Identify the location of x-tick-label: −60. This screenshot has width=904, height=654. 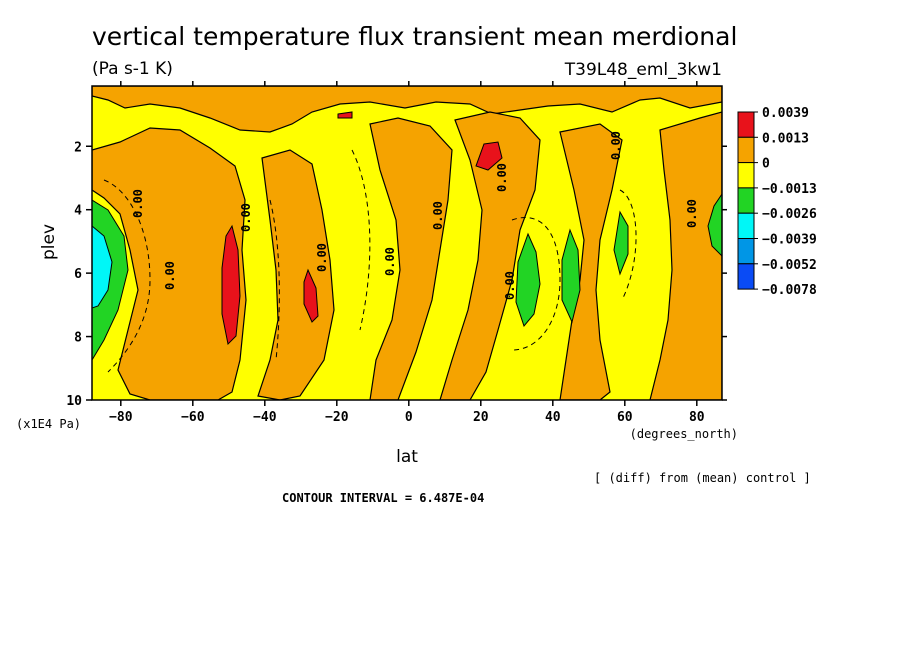
(193, 417).